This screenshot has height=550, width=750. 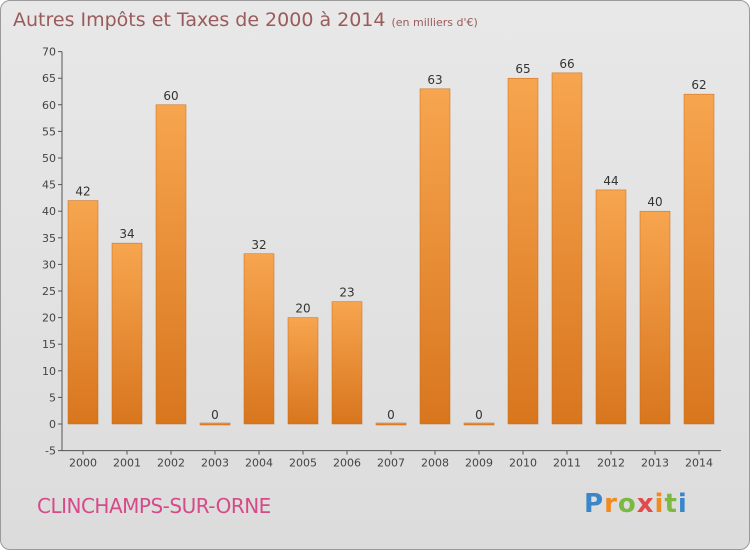 I want to click on data-label: 66, so click(x=566, y=64).